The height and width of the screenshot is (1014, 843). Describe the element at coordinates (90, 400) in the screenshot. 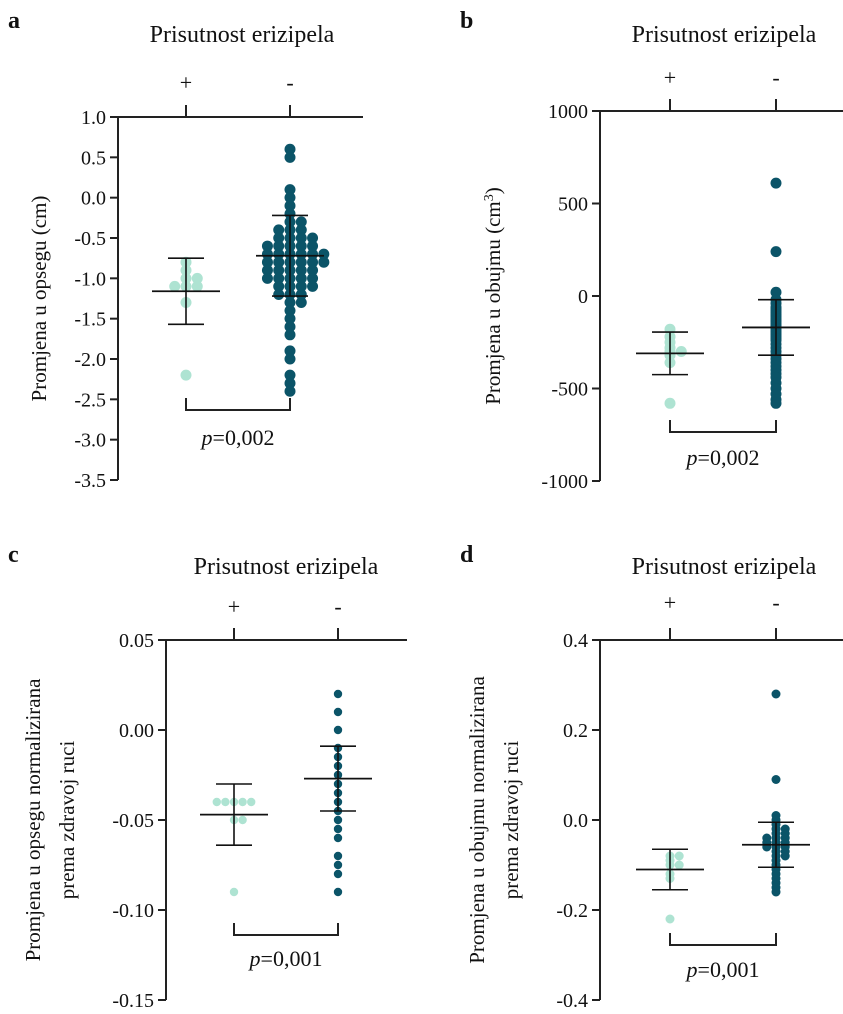

I see `y-tick-label: -2.5` at that location.